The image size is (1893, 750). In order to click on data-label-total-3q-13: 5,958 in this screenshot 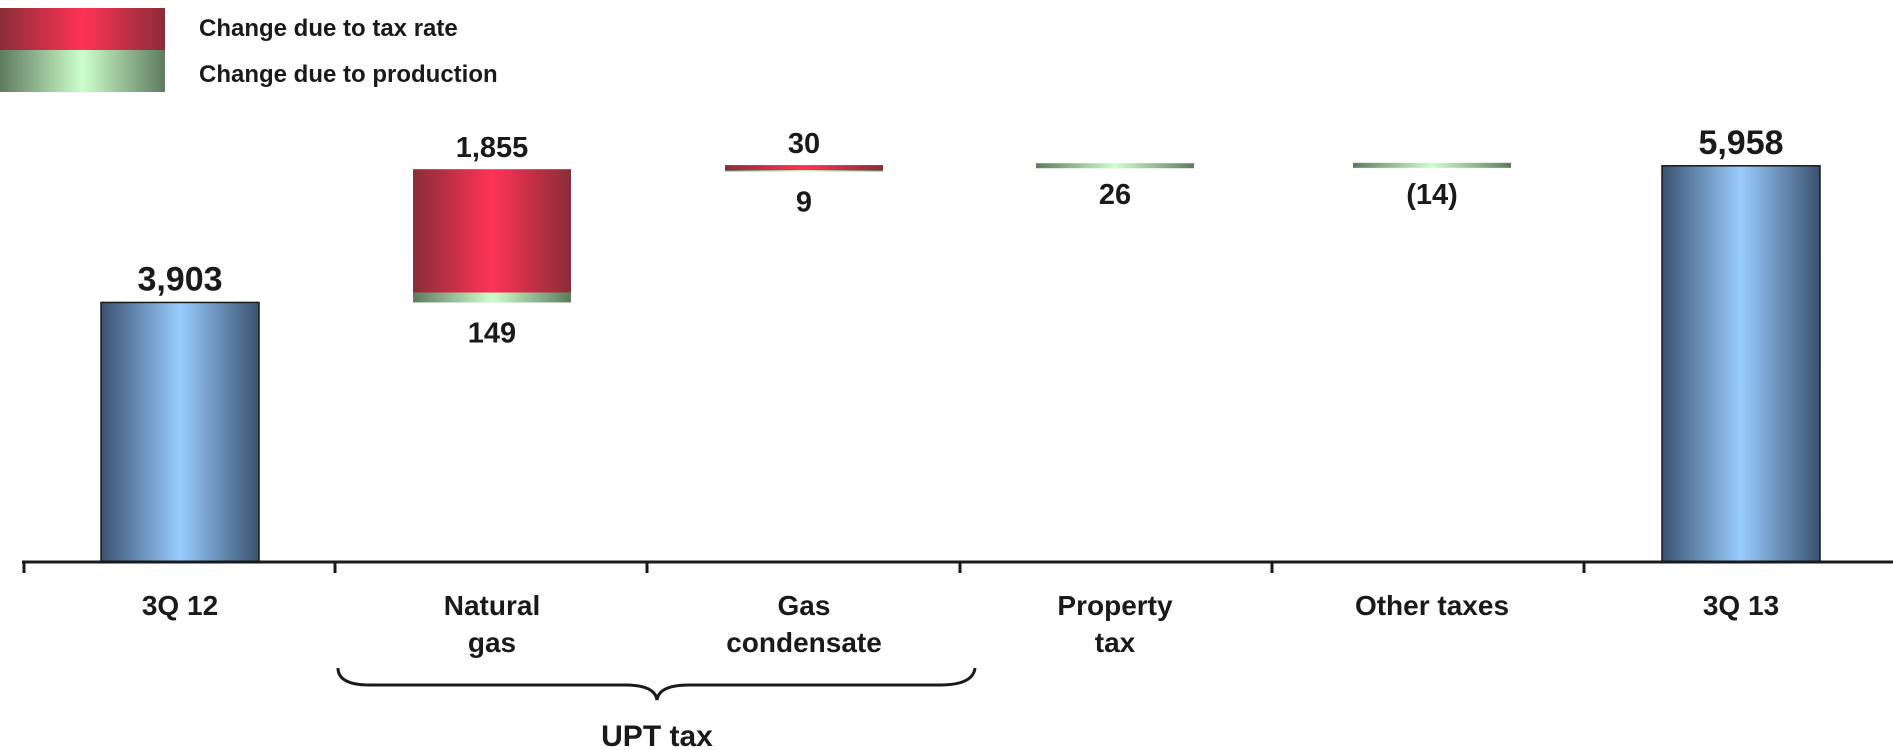, I will do `click(1740, 143)`.